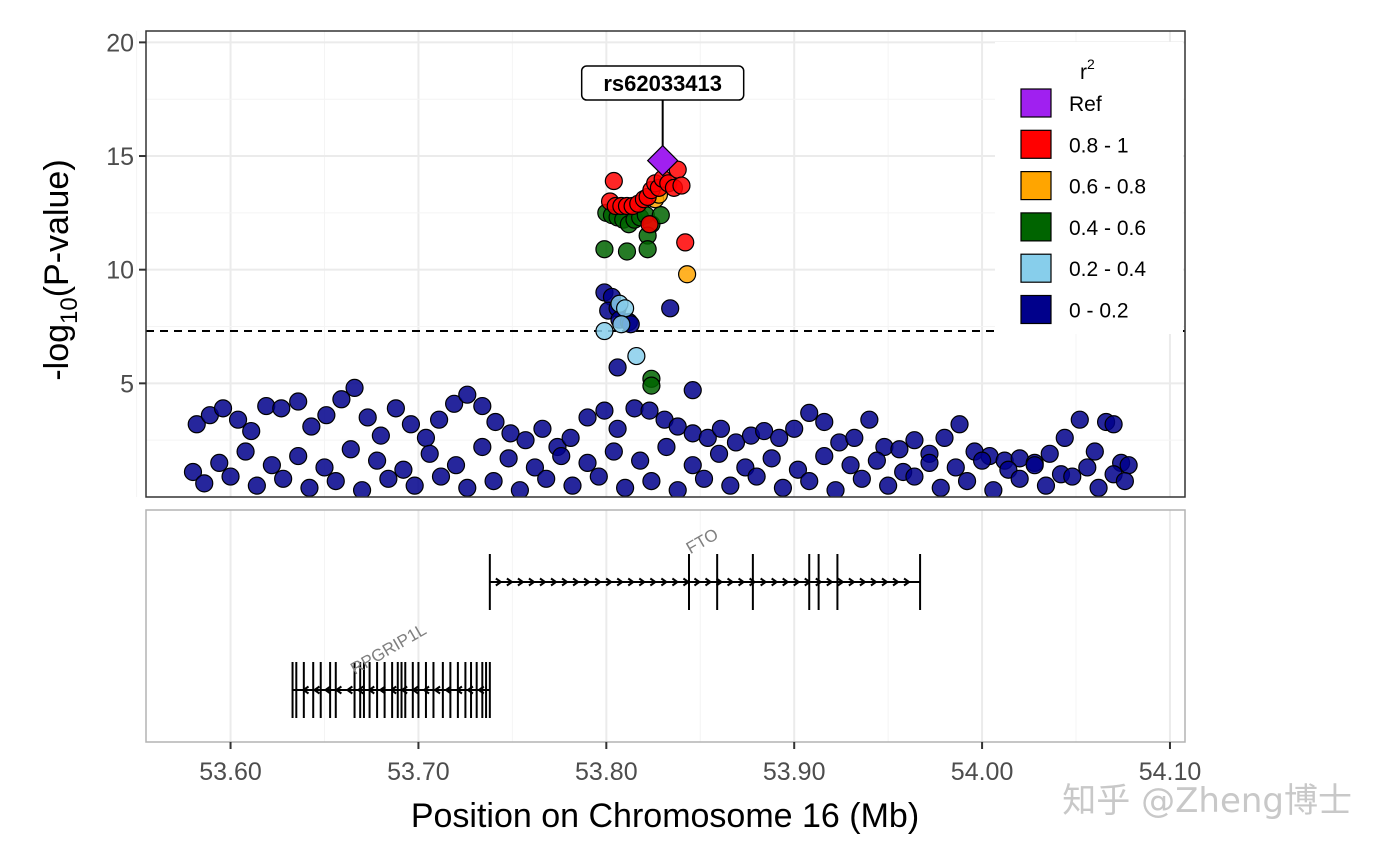  I want to click on y-axis-title: -log10(P-value), so click(60, 269).